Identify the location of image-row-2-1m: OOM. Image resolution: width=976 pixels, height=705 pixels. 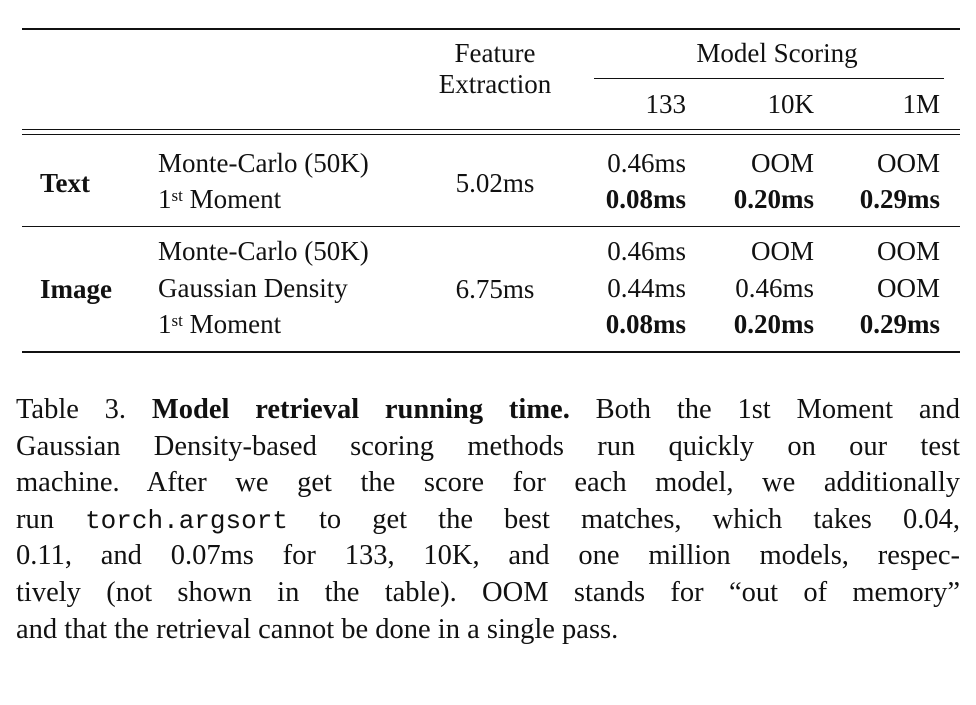
(908, 288).